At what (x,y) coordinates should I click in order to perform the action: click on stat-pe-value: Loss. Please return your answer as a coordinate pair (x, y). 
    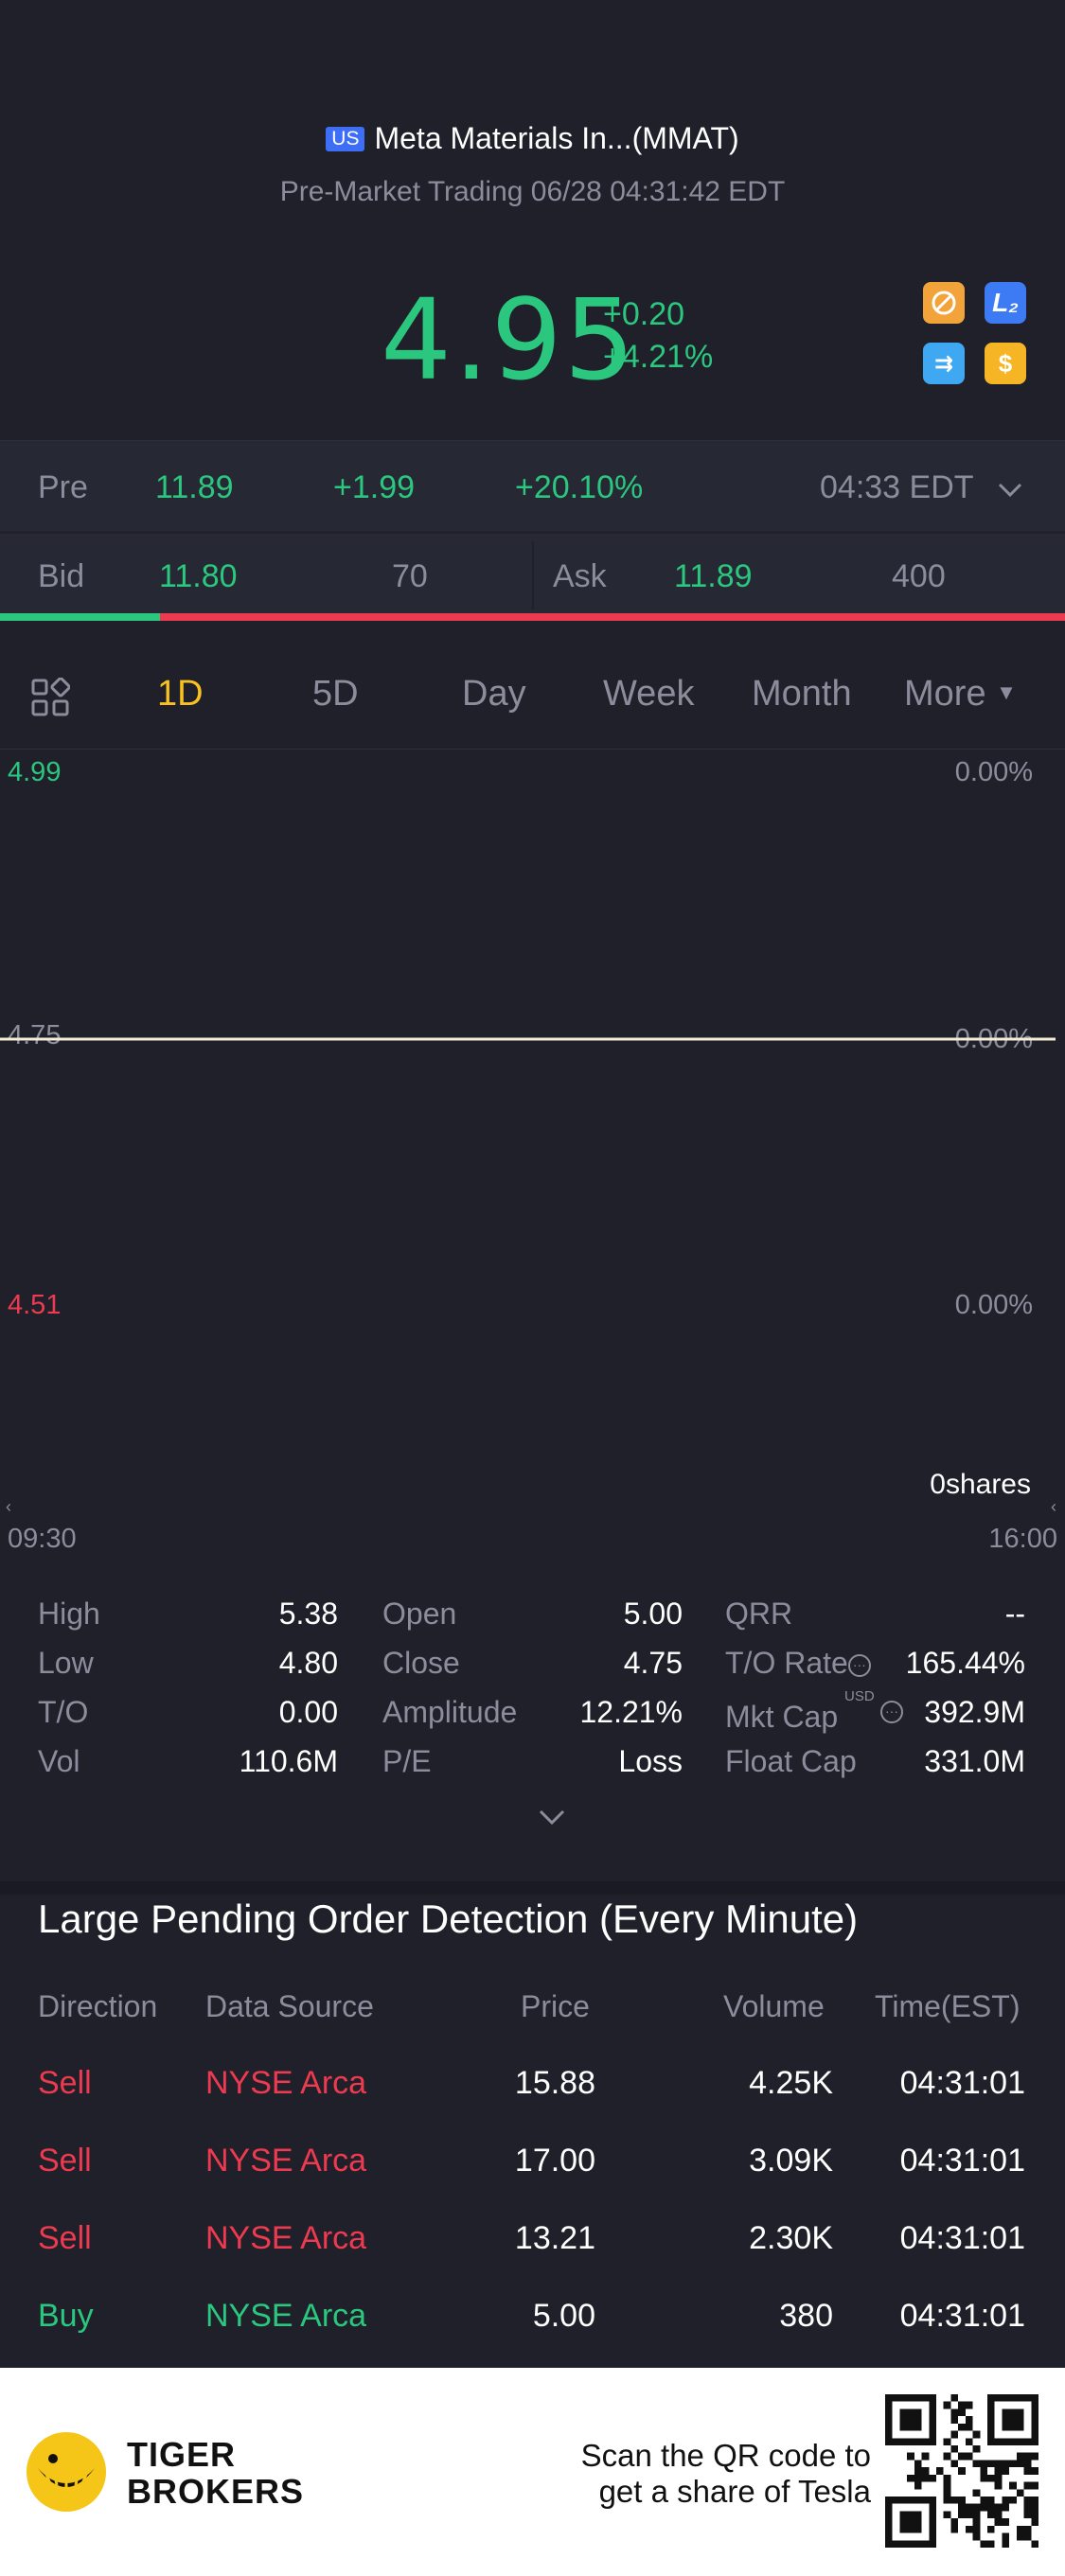
    Looking at the image, I should click on (650, 1761).